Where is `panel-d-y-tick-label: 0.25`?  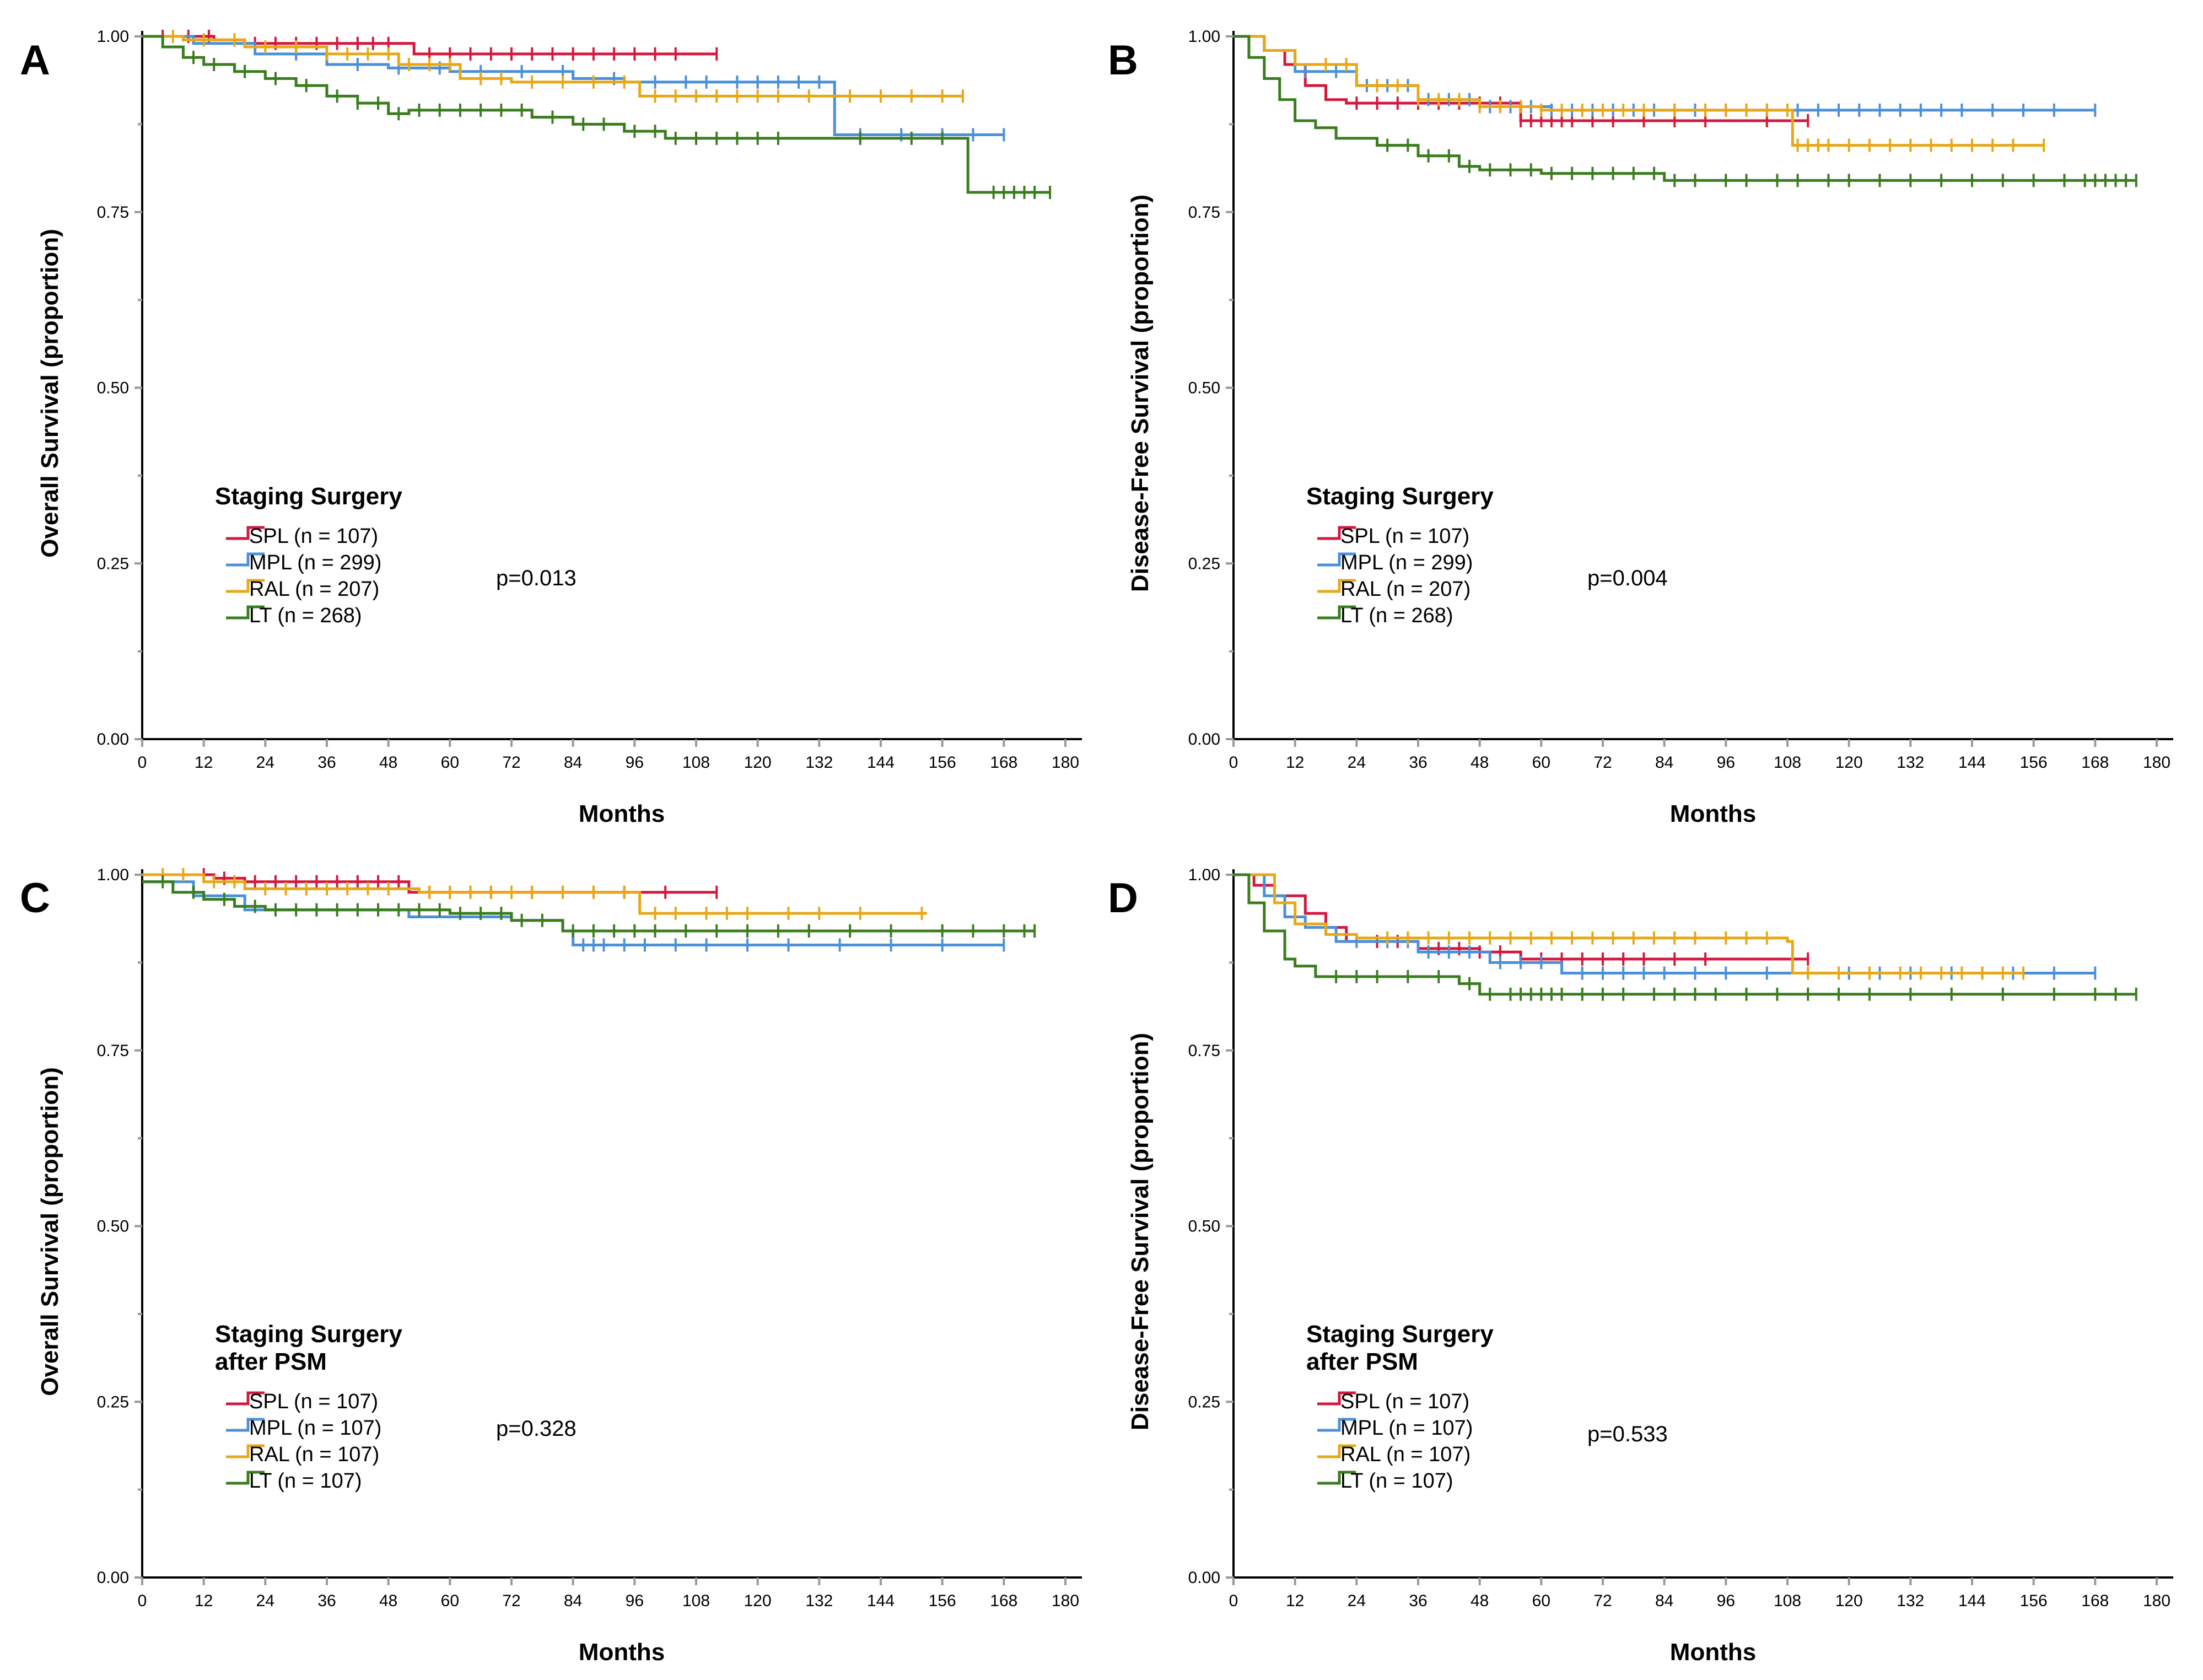 panel-d-y-tick-label: 0.25 is located at coordinates (1204, 1402).